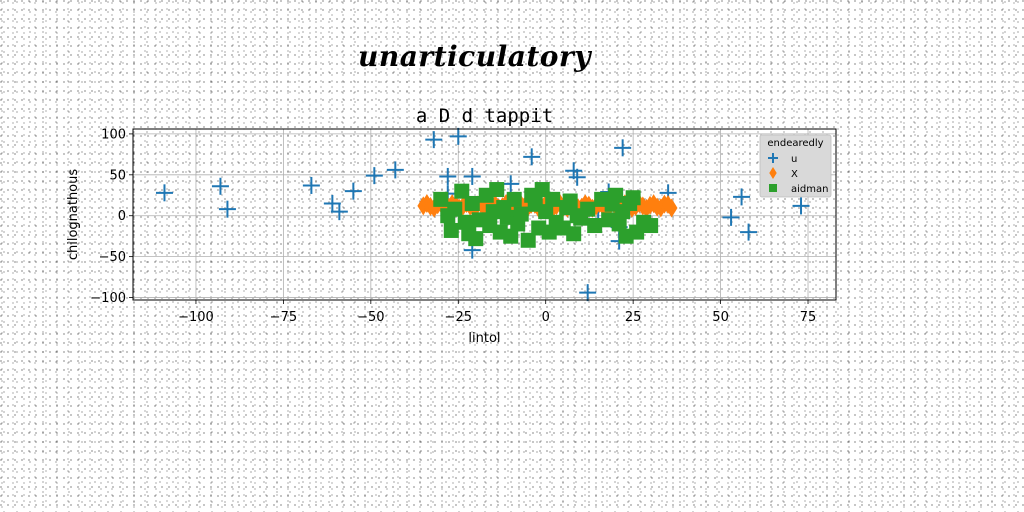 Image resolution: width=1024 pixels, height=512 pixels. Describe the element at coordinates (773, 188) in the screenshot. I see `legend-marker-aidman` at that location.